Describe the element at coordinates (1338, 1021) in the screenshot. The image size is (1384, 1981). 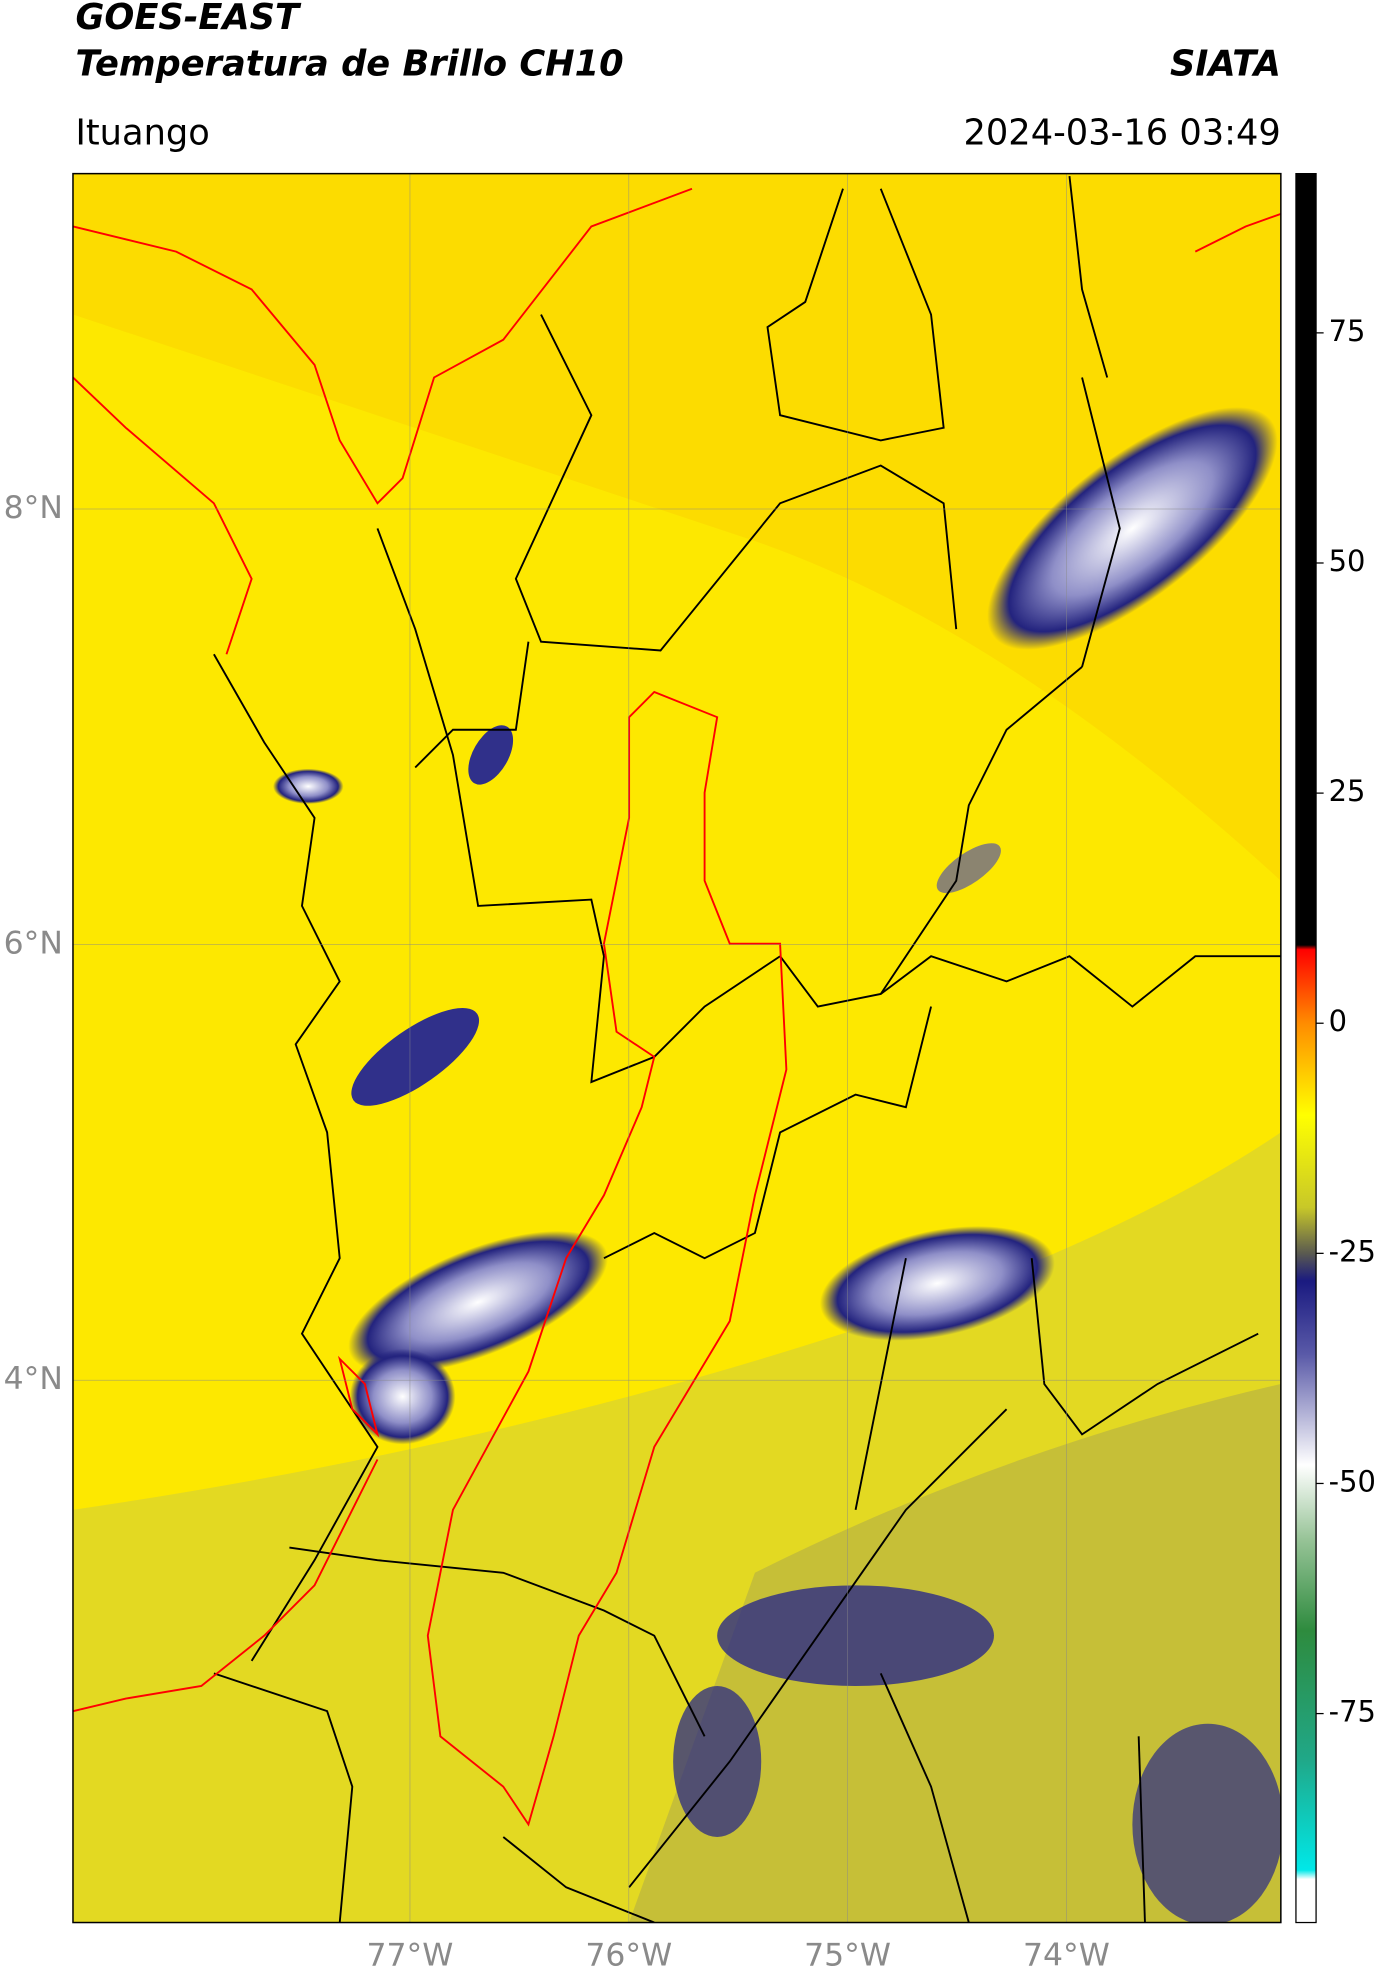
I see `colorbar-tick-label: 0` at that location.